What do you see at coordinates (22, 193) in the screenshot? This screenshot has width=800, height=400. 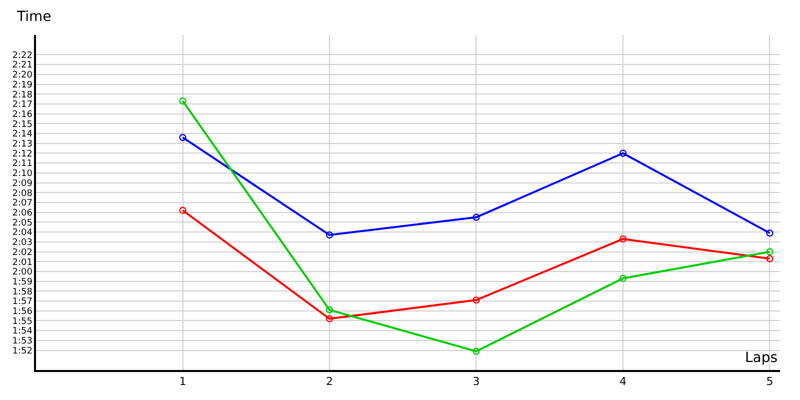 I see `y-tick-label: 2:08` at bounding box center [22, 193].